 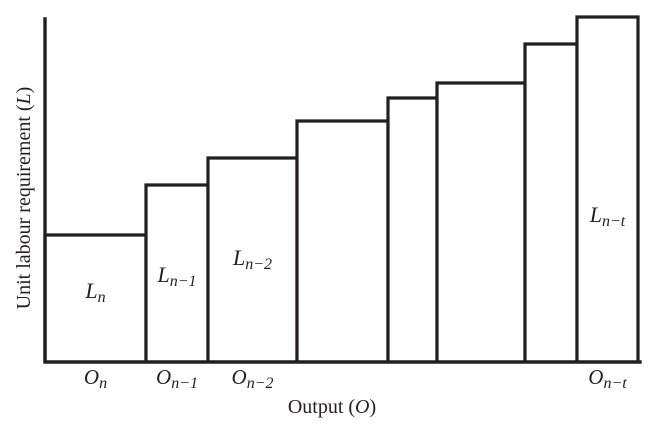 I want to click on x-axis-label: Output (O), so click(x=332, y=407).